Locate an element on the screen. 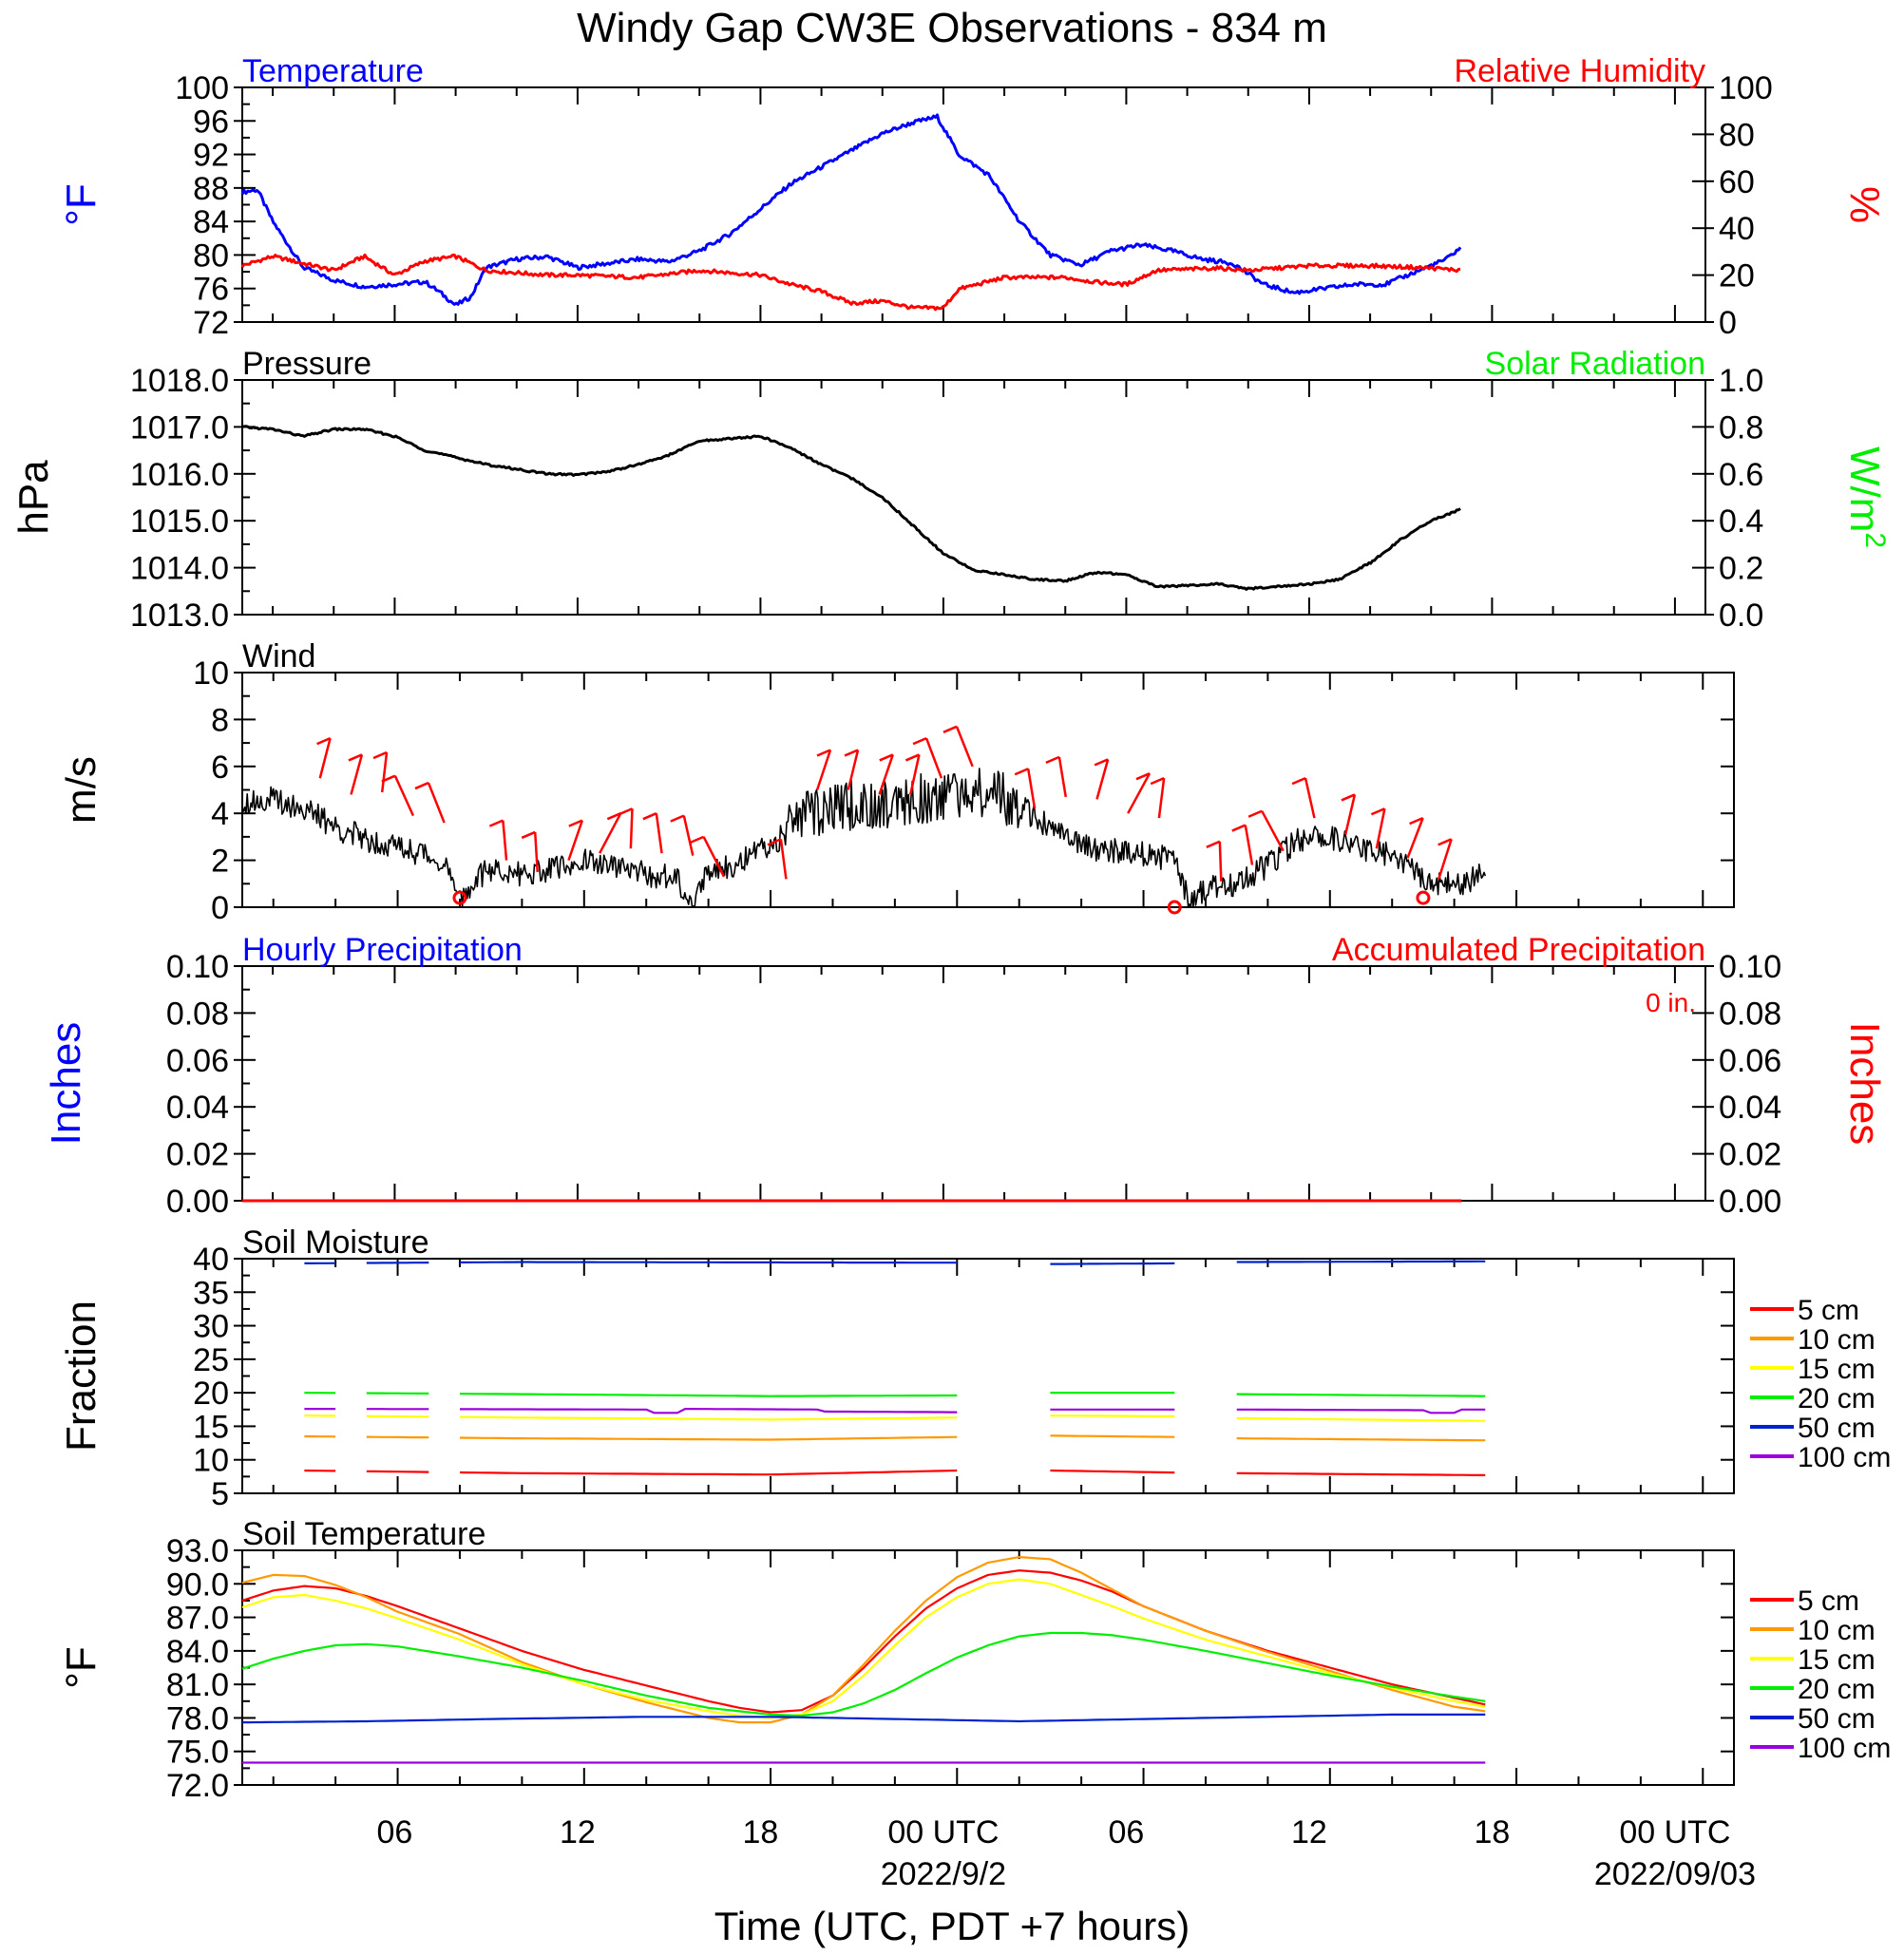  y-axis-label-superscript: 2 is located at coordinates (1875, 540).